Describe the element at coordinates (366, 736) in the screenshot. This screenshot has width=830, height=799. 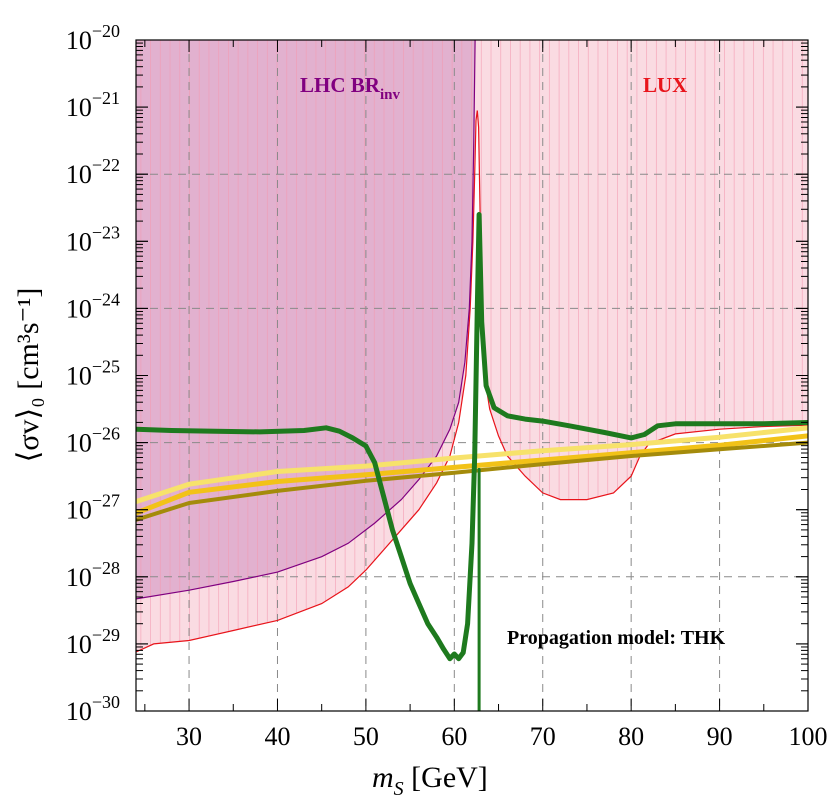
I see `x-tick-label: 50` at that location.